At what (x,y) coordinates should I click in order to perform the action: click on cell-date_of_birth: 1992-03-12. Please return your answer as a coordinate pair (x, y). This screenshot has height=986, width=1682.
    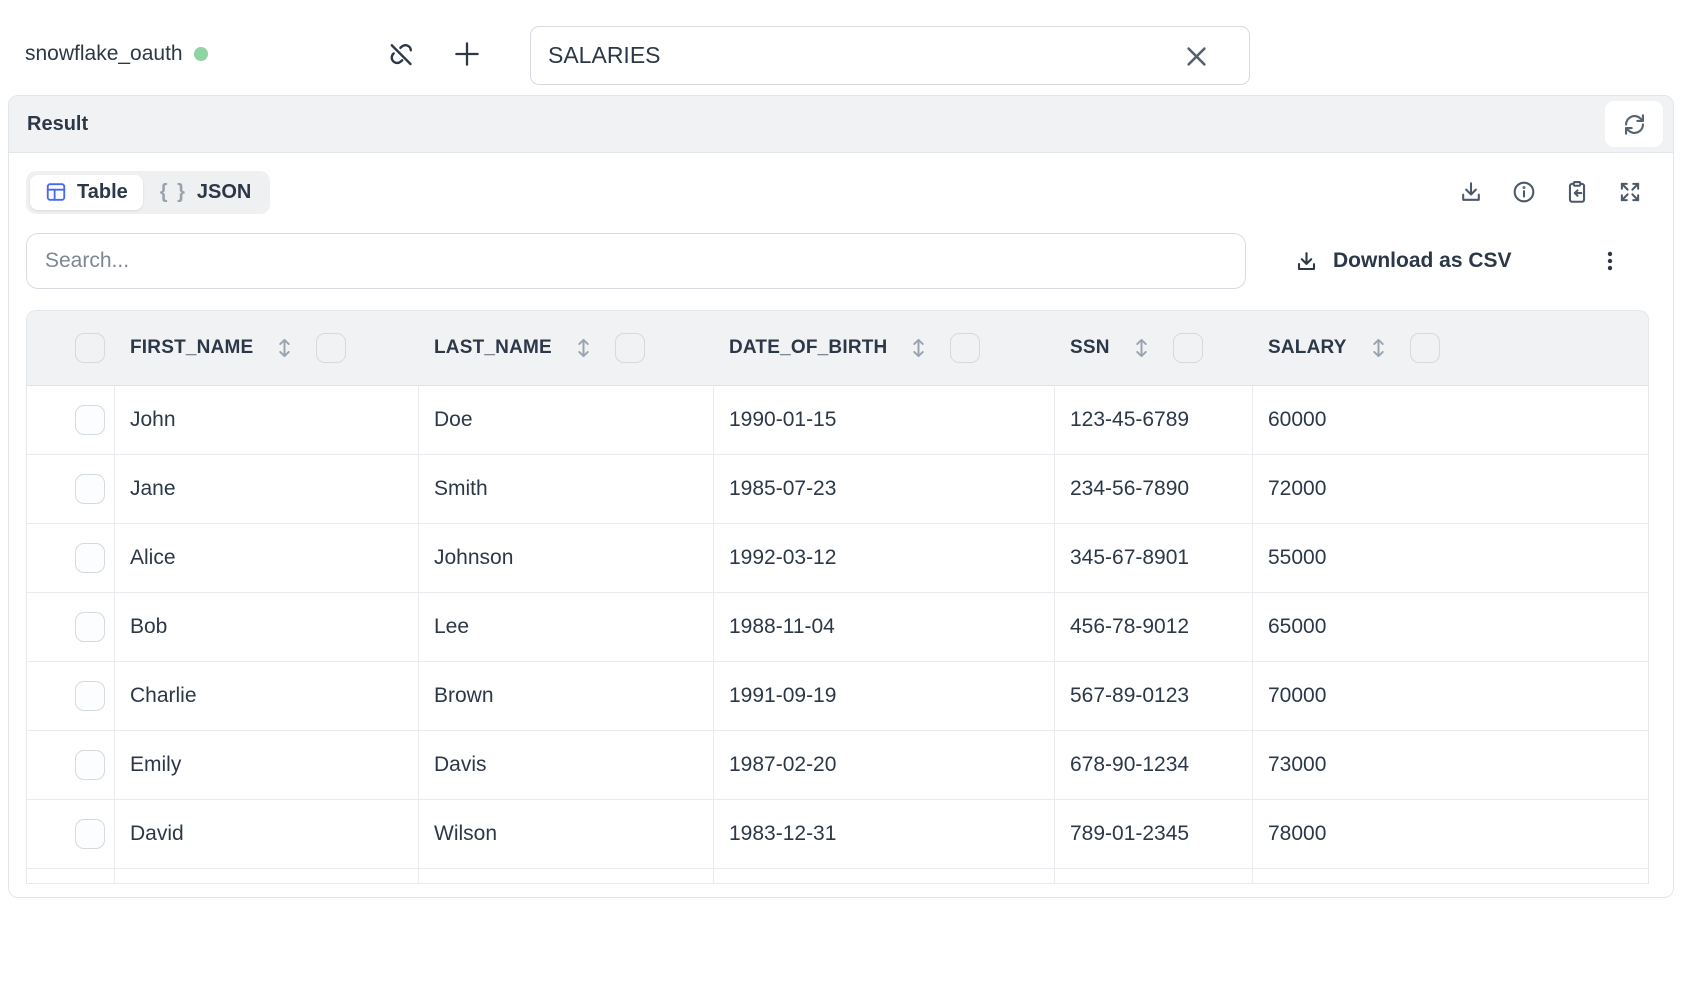
    Looking at the image, I should click on (884, 558).